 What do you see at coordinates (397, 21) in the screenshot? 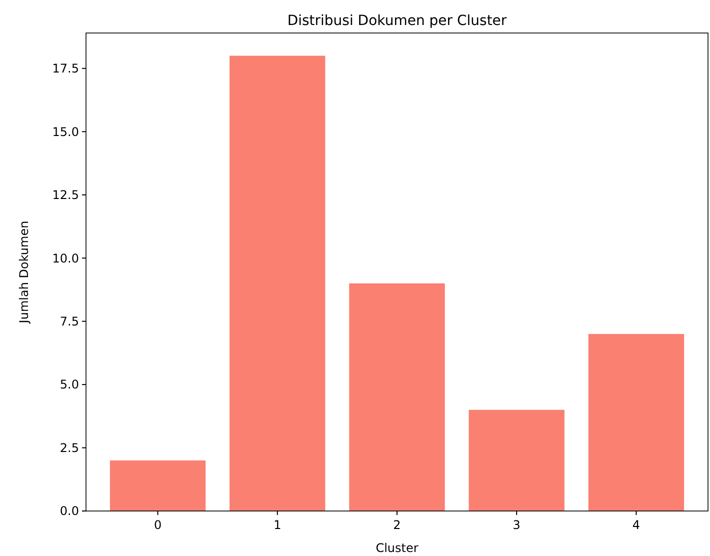
I see `chart-title: Distribusi Dokumen per Cluster` at bounding box center [397, 21].